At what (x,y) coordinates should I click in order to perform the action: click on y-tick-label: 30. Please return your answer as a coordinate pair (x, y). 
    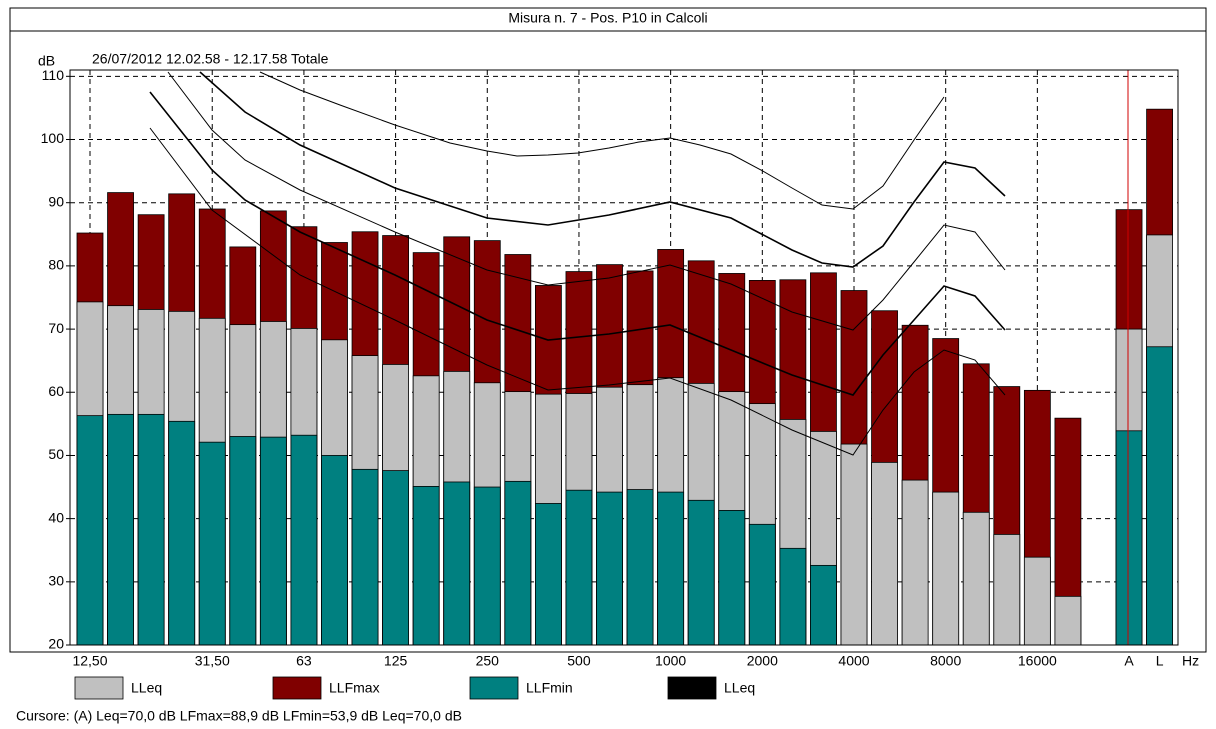
    Looking at the image, I should click on (56, 581).